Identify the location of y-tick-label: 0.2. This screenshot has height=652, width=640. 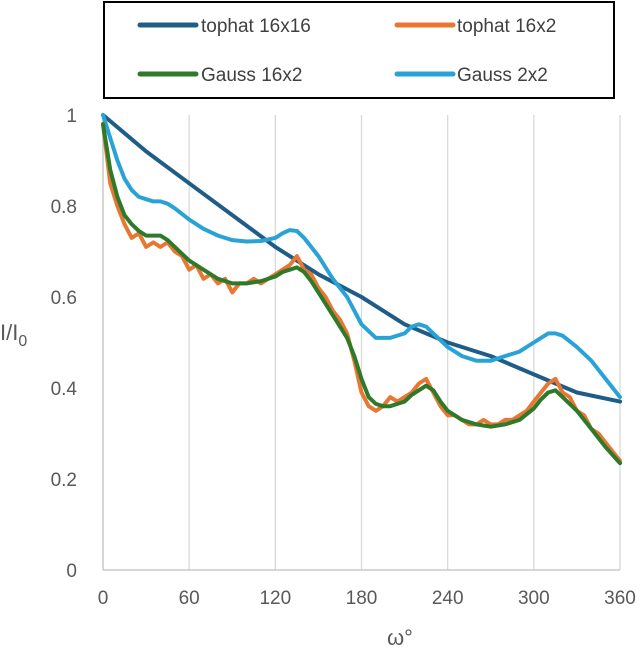
(64, 480).